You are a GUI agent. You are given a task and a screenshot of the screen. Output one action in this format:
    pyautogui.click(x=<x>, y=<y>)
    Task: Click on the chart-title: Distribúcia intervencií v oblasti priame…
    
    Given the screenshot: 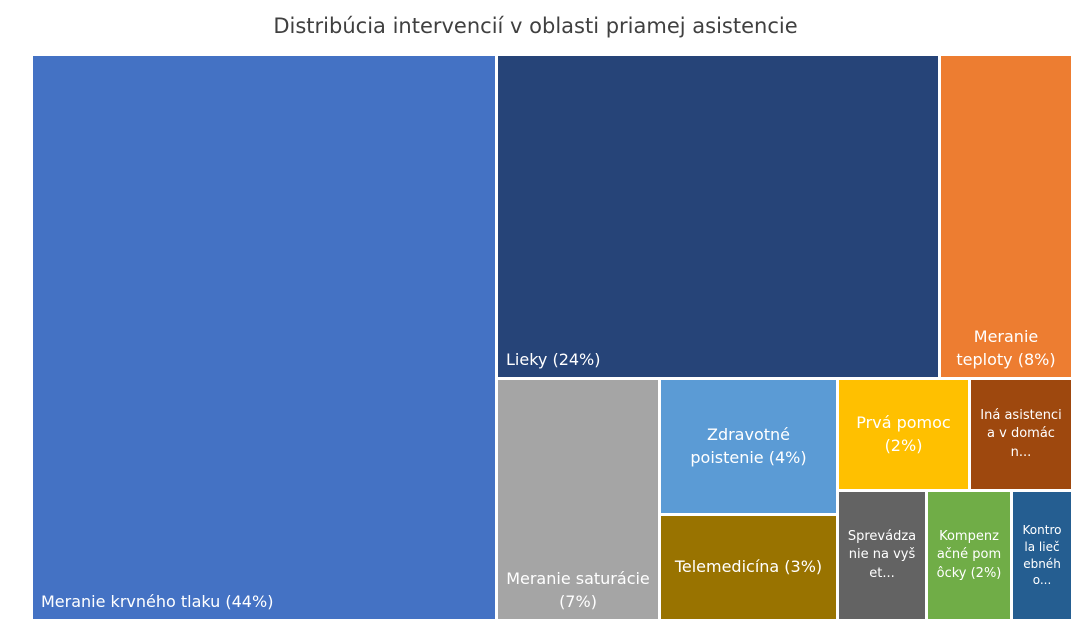 What is the action you would take?
    pyautogui.click(x=535, y=26)
    